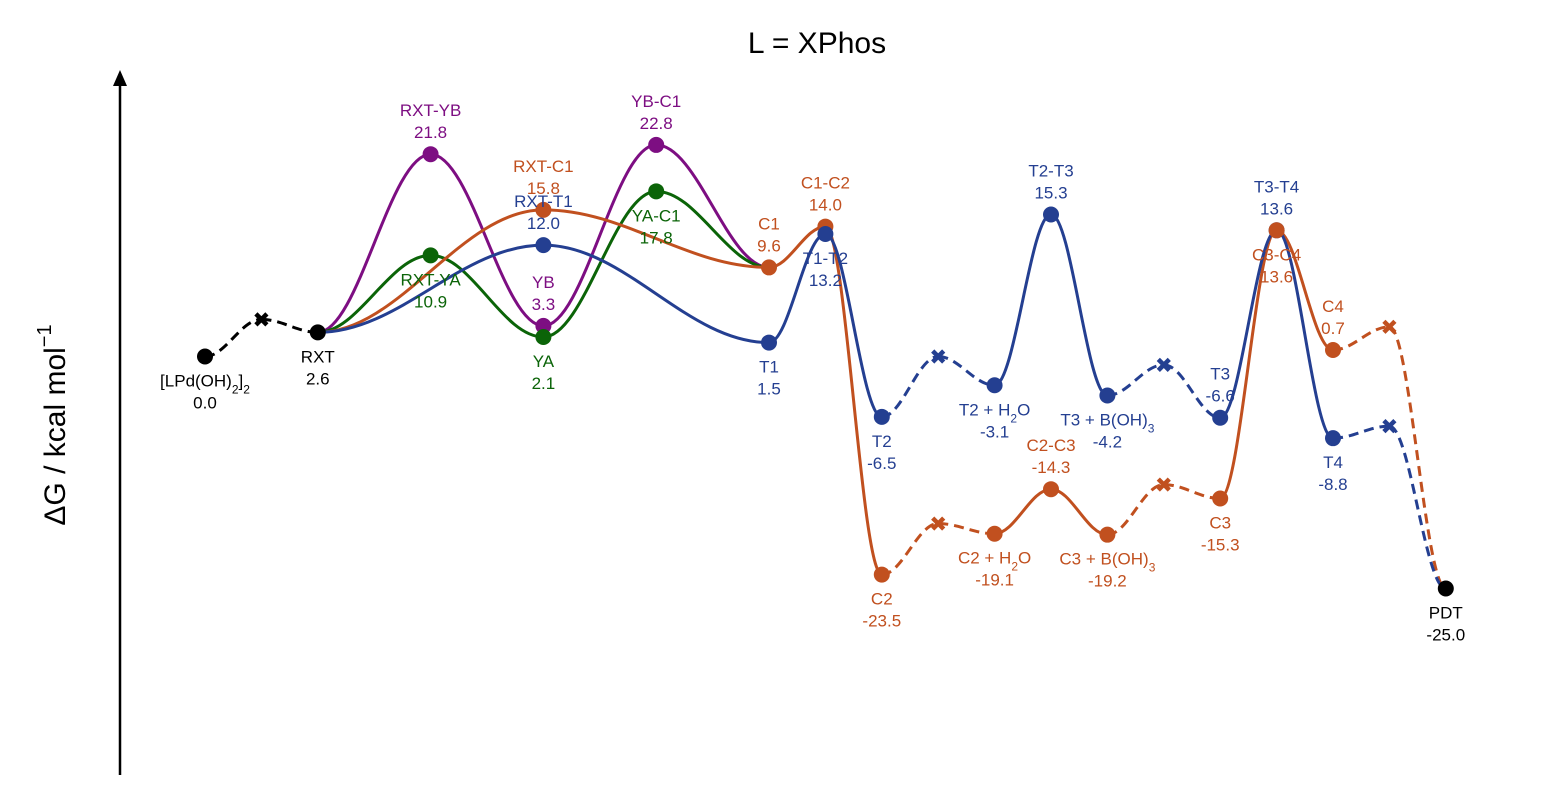 The height and width of the screenshot is (802, 1544). Describe the element at coordinates (430, 110) in the screenshot. I see `point-name-label: RXT-YB` at that location.